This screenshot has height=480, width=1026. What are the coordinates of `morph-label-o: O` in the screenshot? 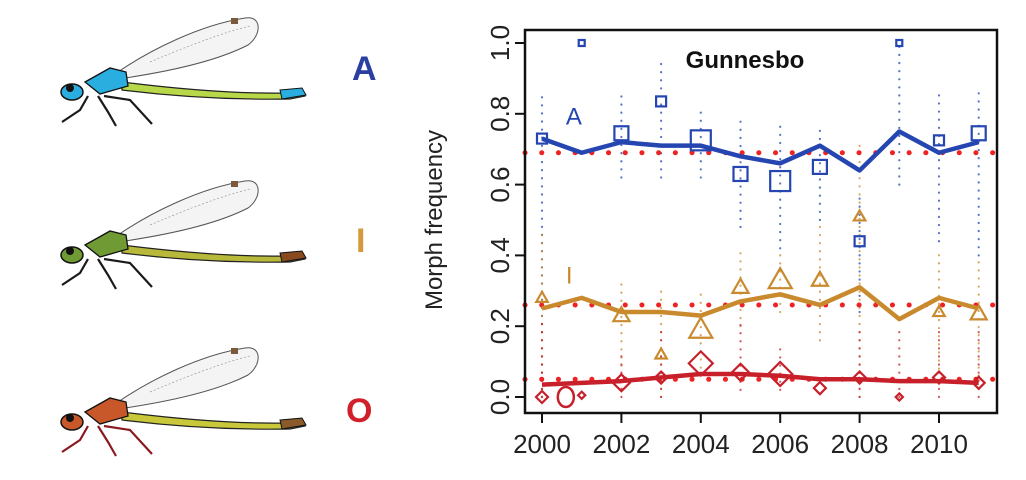 It's located at (359, 411).